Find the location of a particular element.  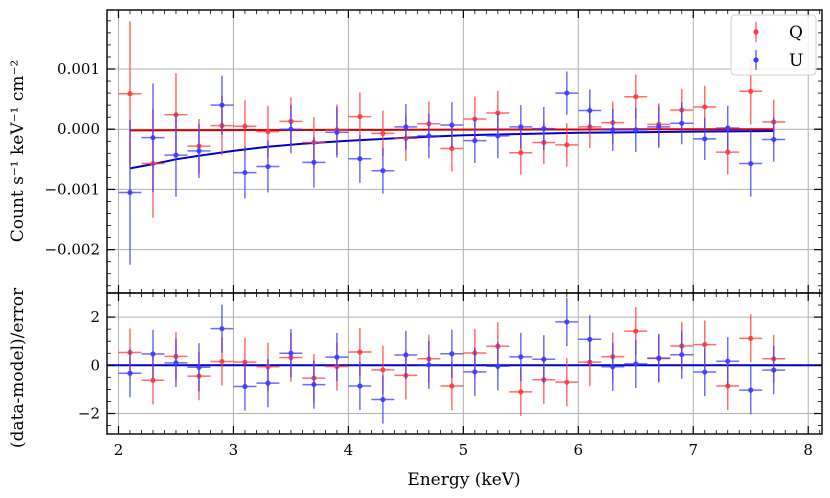

top-models is located at coordinates (451, 149).